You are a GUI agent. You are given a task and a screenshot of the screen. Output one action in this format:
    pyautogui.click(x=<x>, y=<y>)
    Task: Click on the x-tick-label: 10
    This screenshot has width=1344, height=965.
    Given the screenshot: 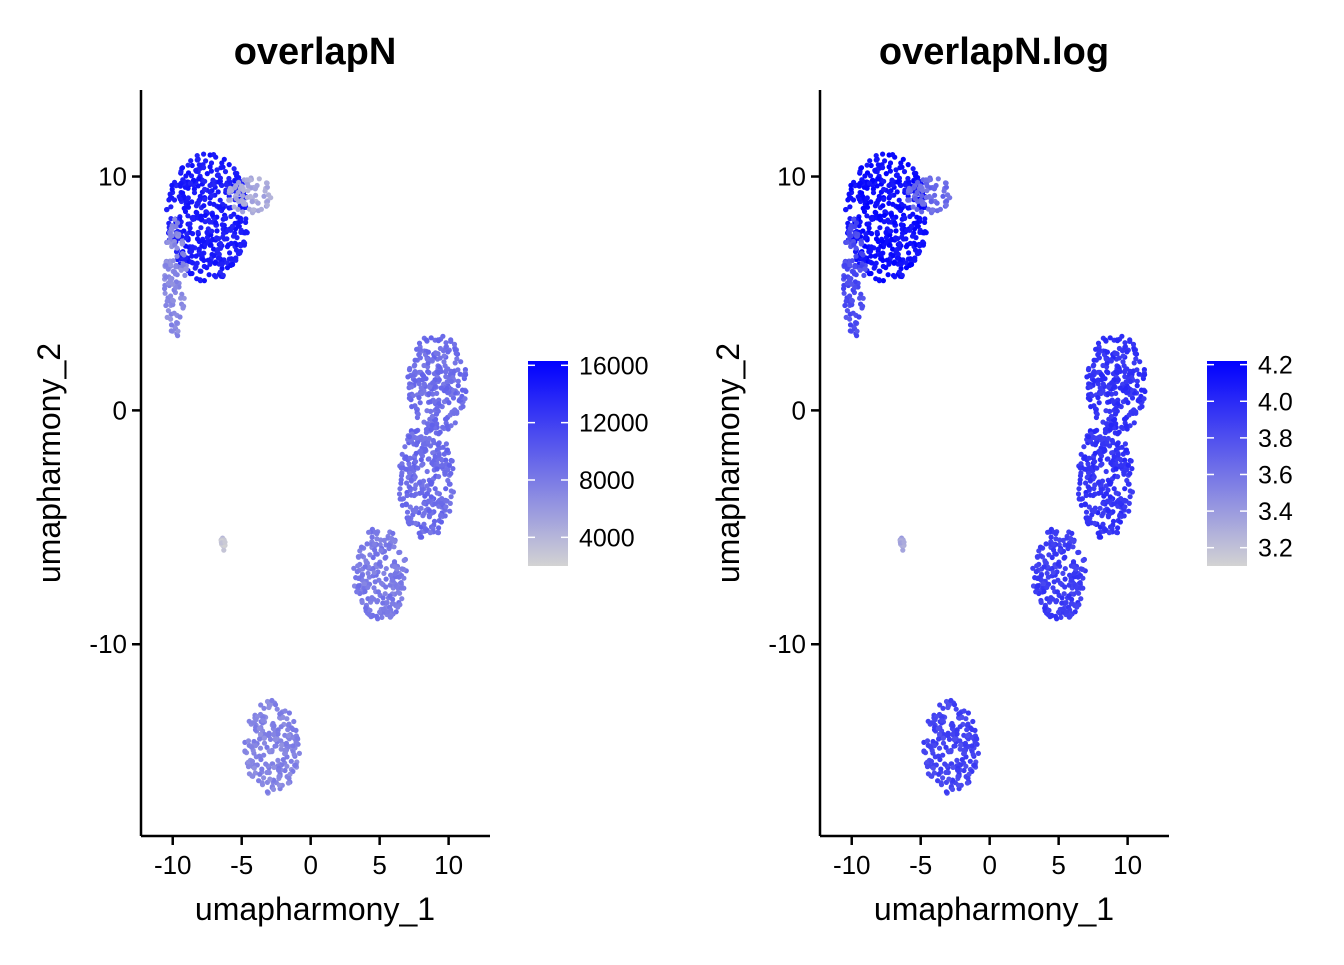 What is the action you would take?
    pyautogui.click(x=448, y=865)
    